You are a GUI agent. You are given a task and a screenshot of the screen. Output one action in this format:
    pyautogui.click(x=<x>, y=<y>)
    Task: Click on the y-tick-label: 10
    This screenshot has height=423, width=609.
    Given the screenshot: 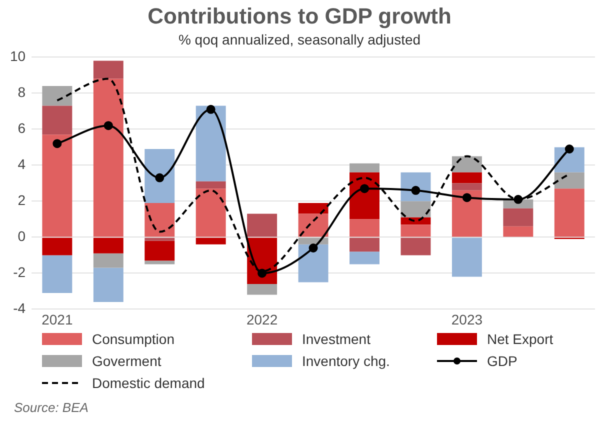 What is the action you would take?
    pyautogui.click(x=18, y=56)
    